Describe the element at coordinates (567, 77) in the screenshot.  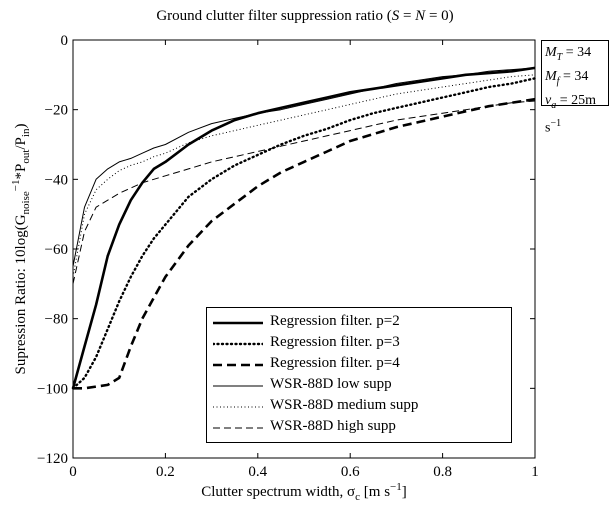
I see `param-mf: Mf = 34` at that location.